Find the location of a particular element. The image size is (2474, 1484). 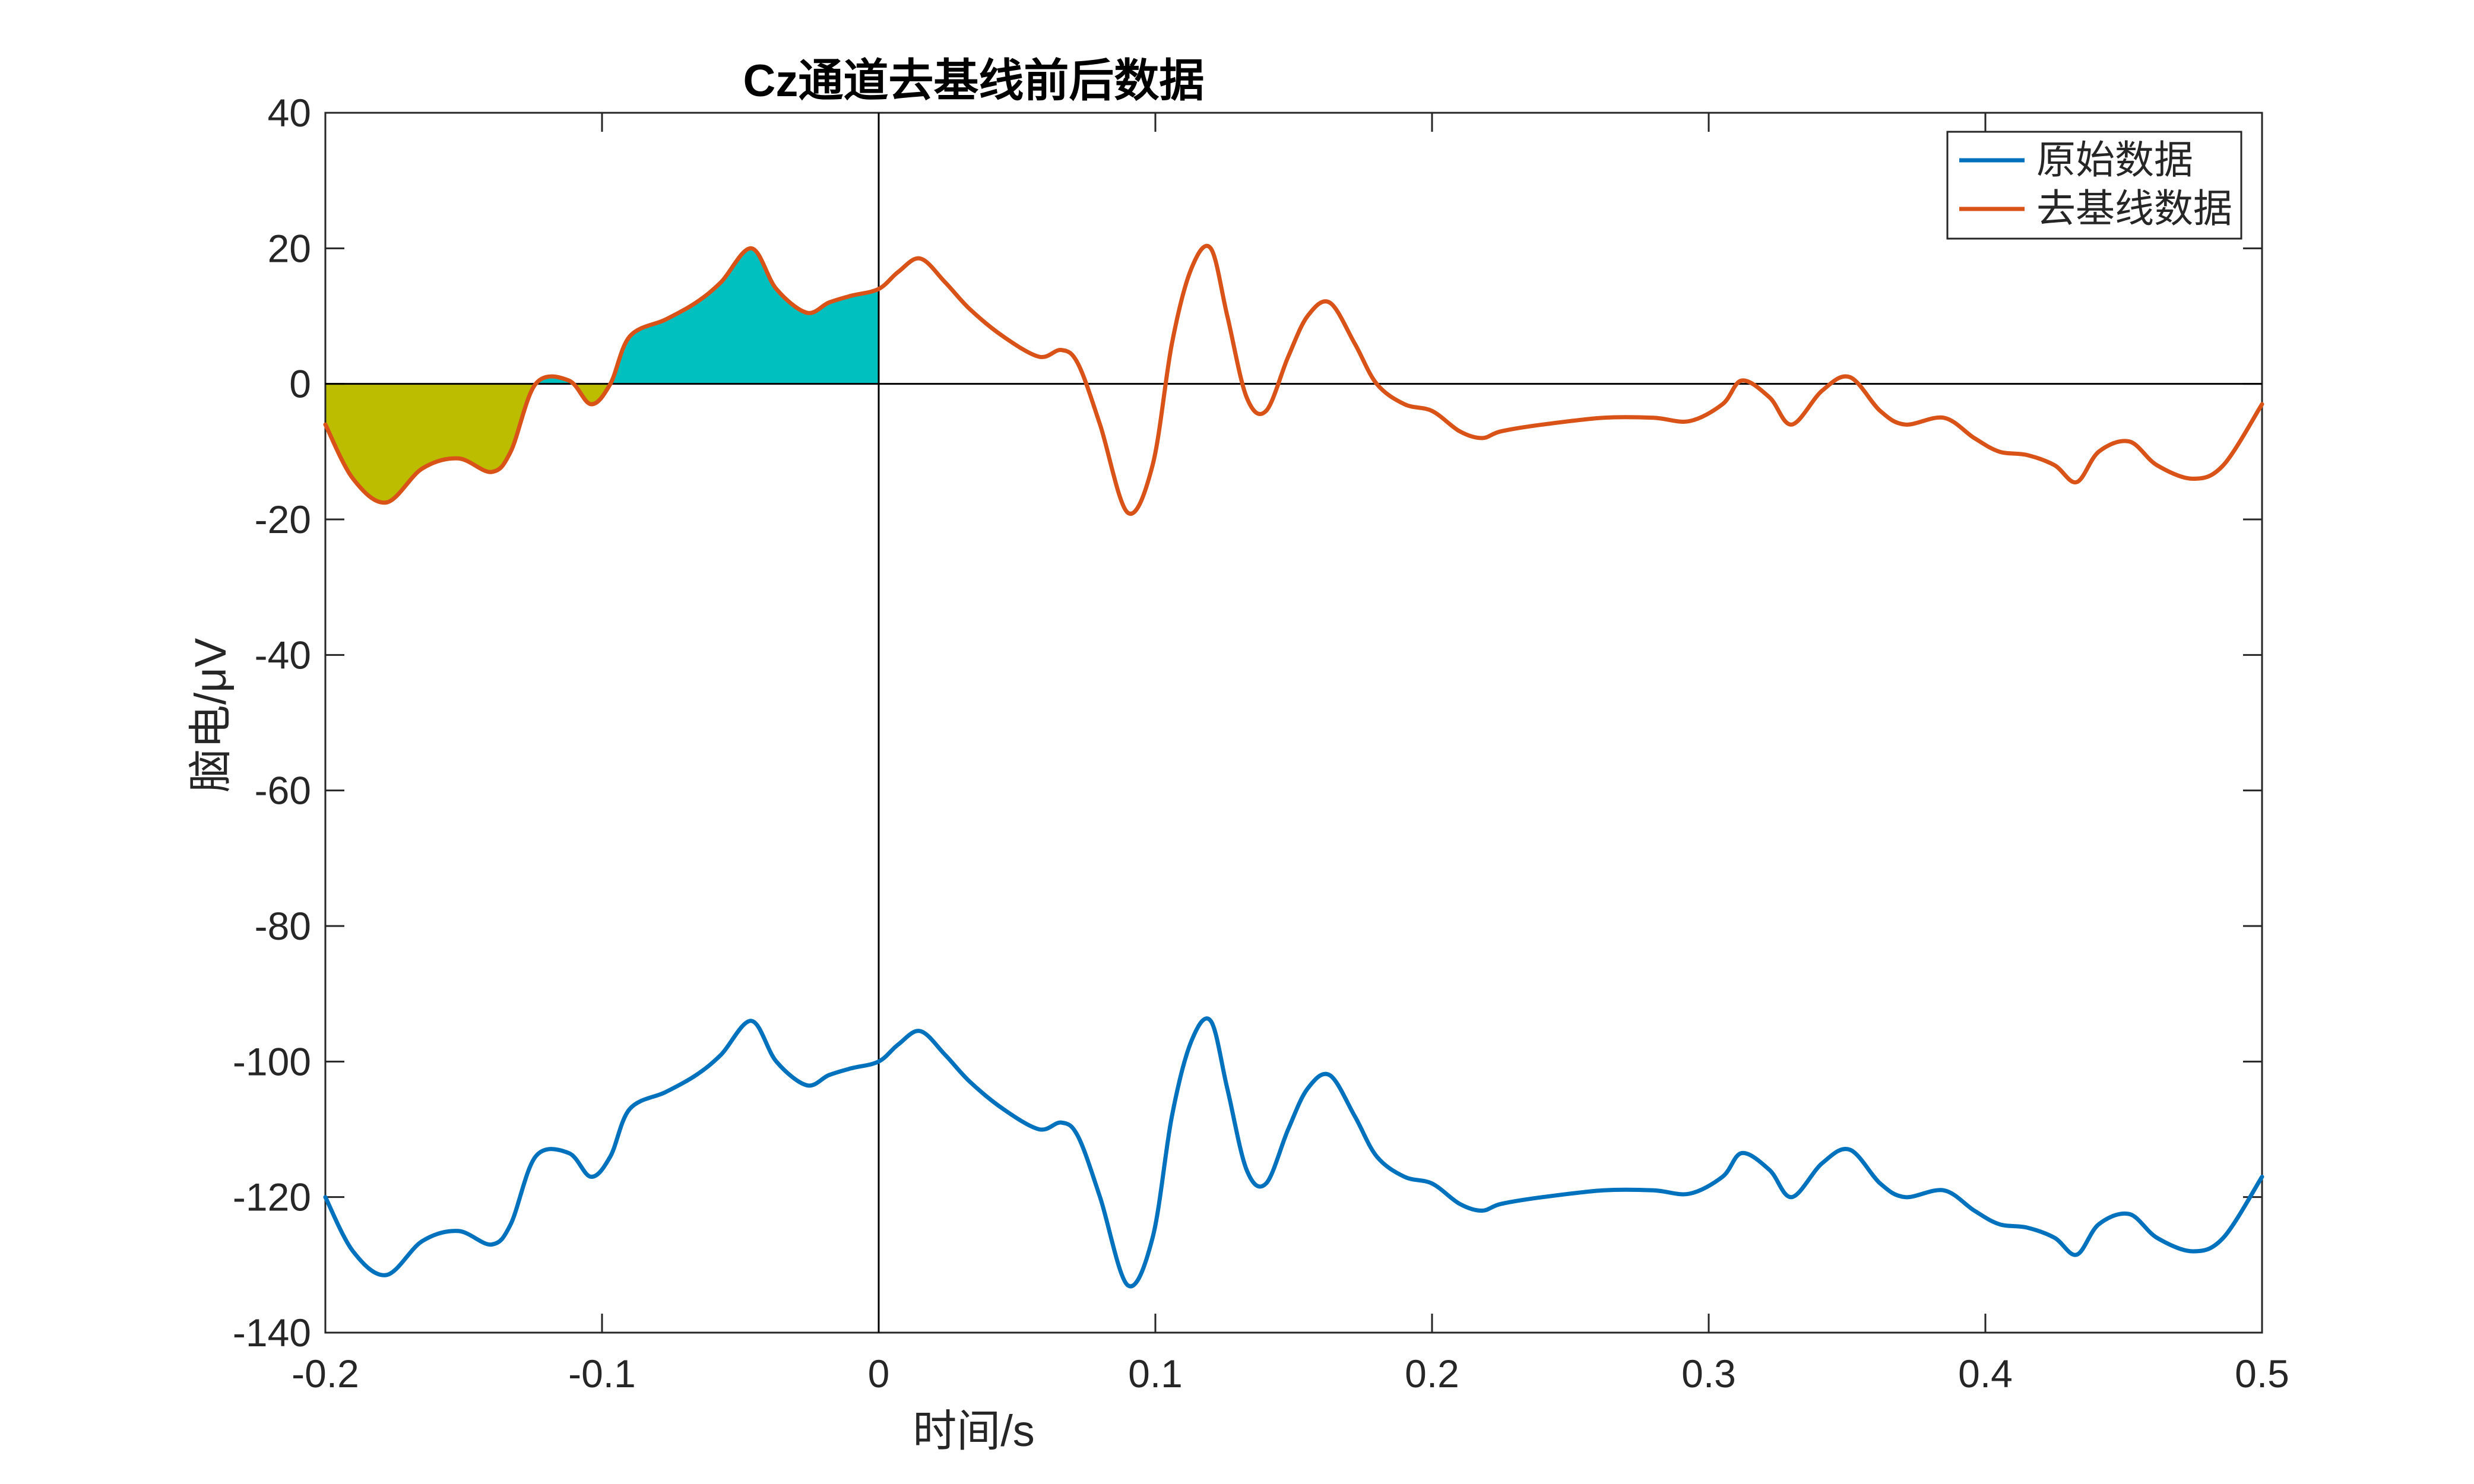

y-tick-label: -80 is located at coordinates (283, 926).